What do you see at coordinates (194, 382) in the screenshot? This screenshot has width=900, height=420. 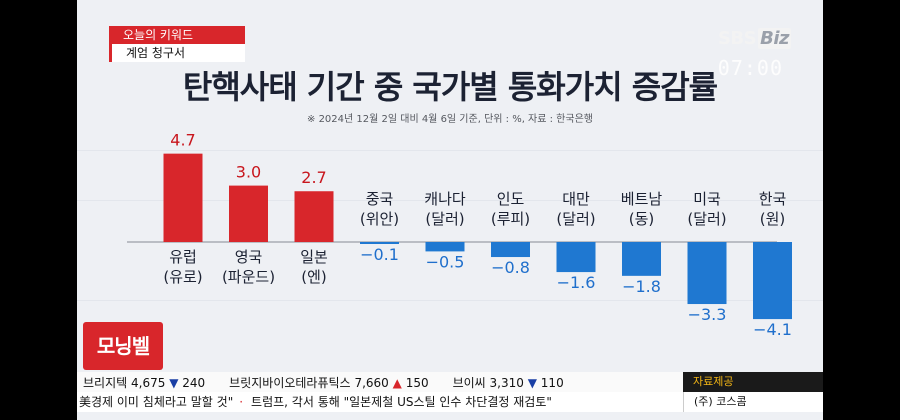 I see `ticker-change: 240` at bounding box center [194, 382].